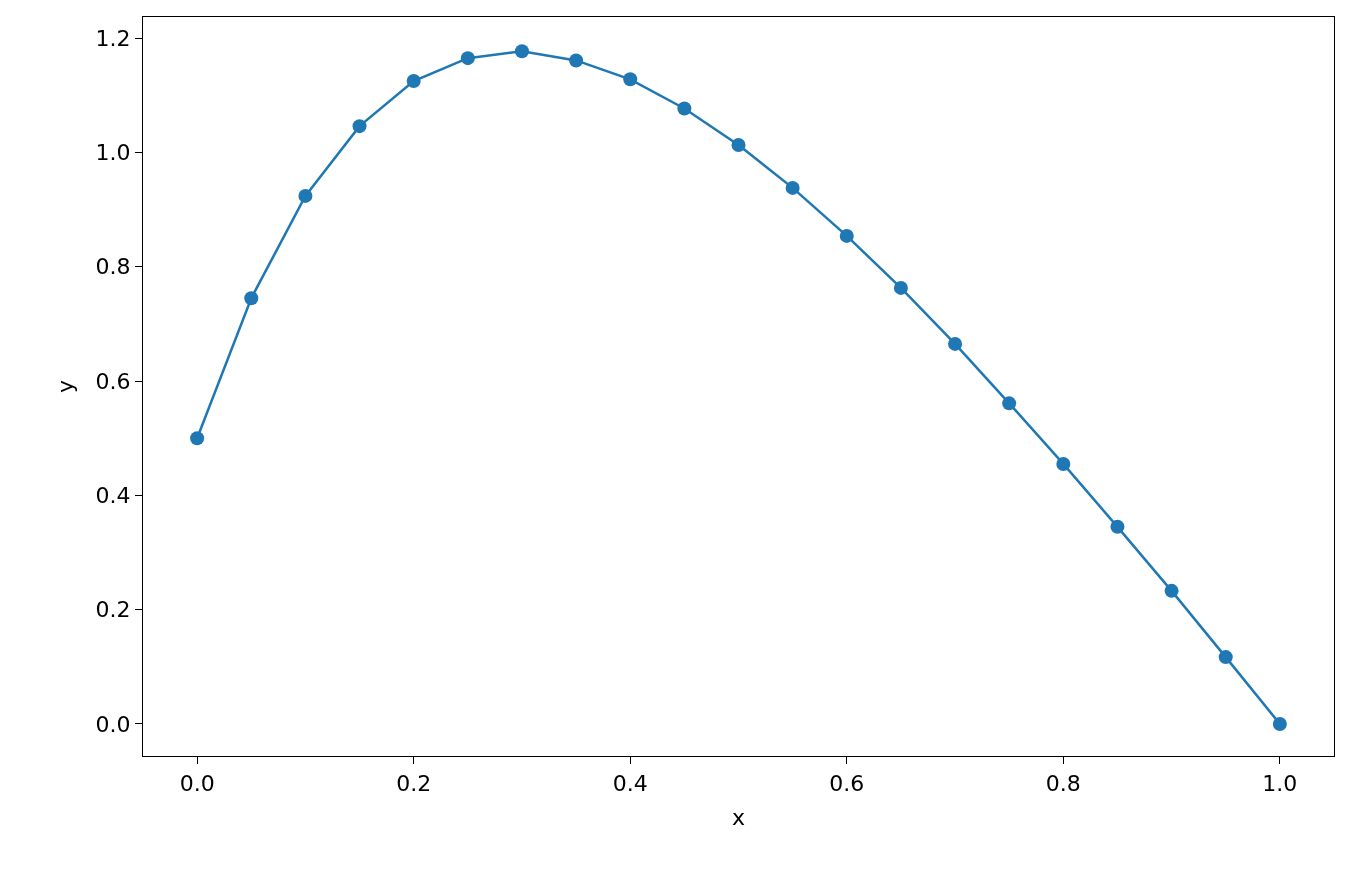 This screenshot has height=878, width=1353. What do you see at coordinates (630, 783) in the screenshot?
I see `x-tick-label: 0.4` at bounding box center [630, 783].